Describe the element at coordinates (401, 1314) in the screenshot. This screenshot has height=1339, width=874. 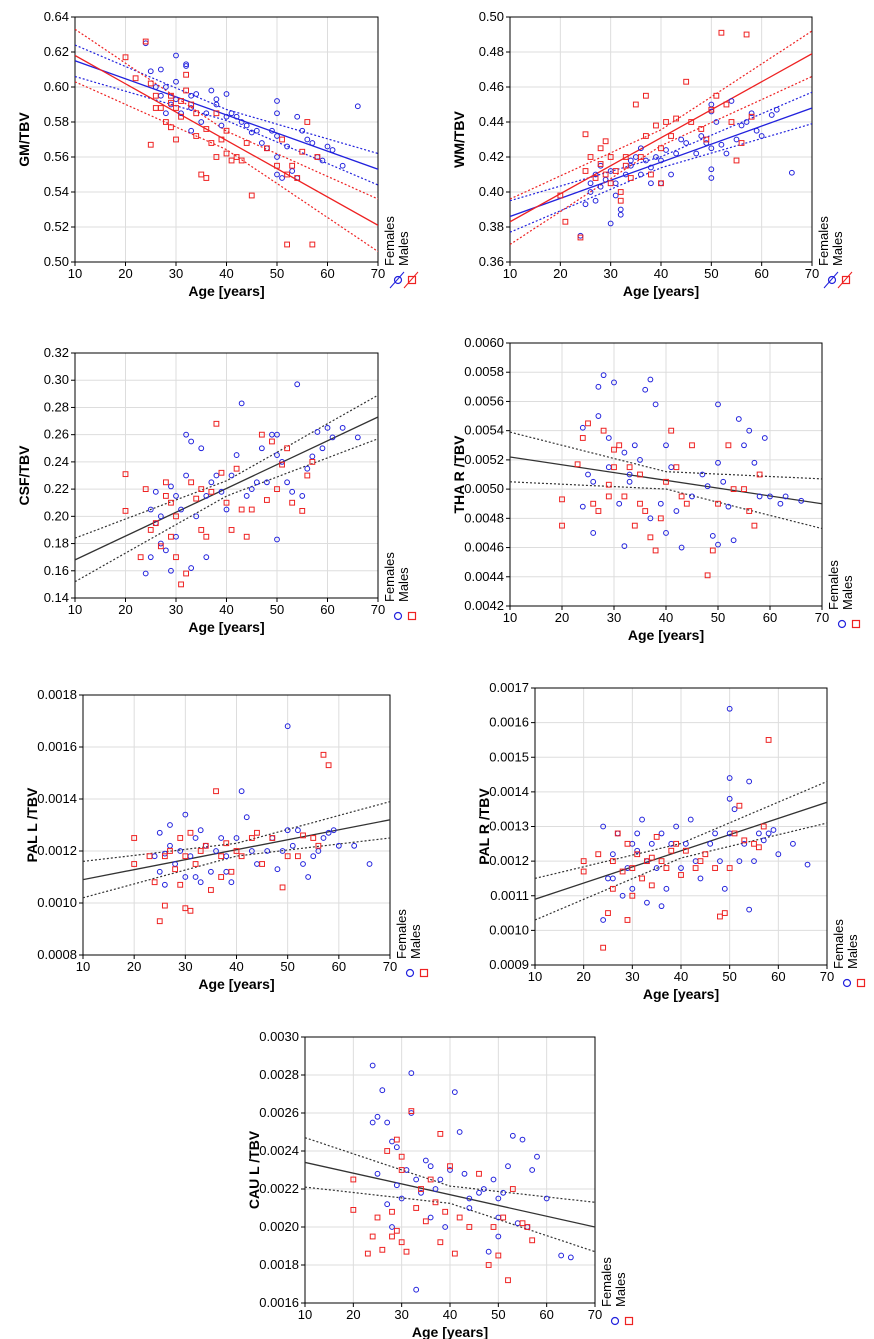
I see `x-tick-label: 30` at that location.